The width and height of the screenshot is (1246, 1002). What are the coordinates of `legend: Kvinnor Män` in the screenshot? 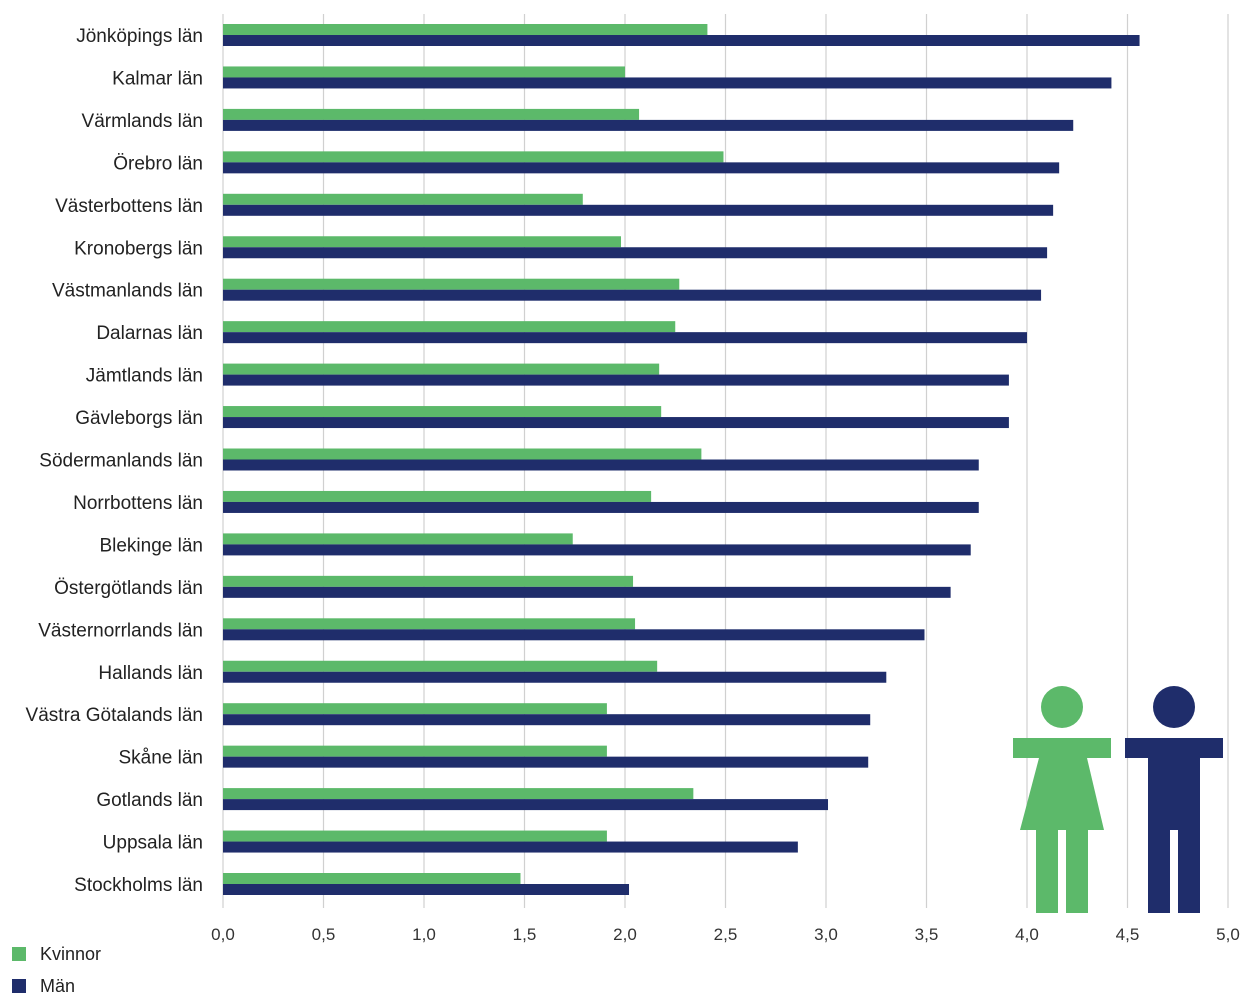 It's located at (56, 970).